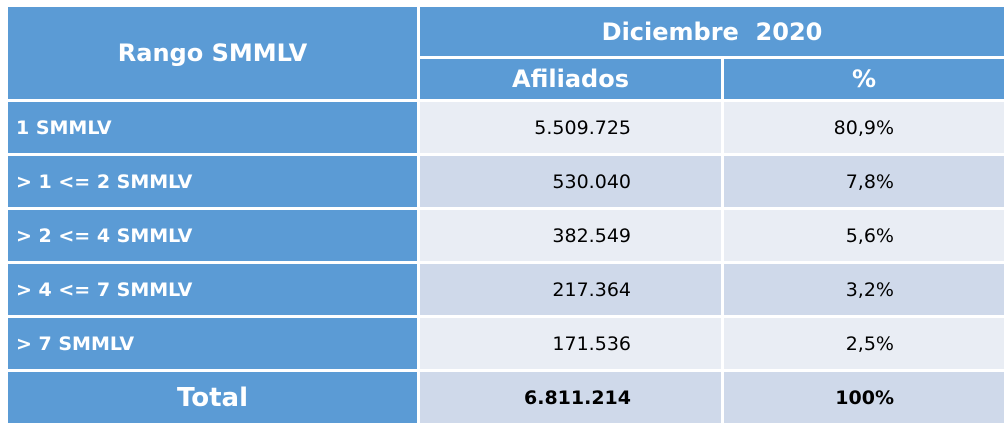  What do you see at coordinates (570, 235) in the screenshot?
I see `afiliados-cell: 382.549` at bounding box center [570, 235].